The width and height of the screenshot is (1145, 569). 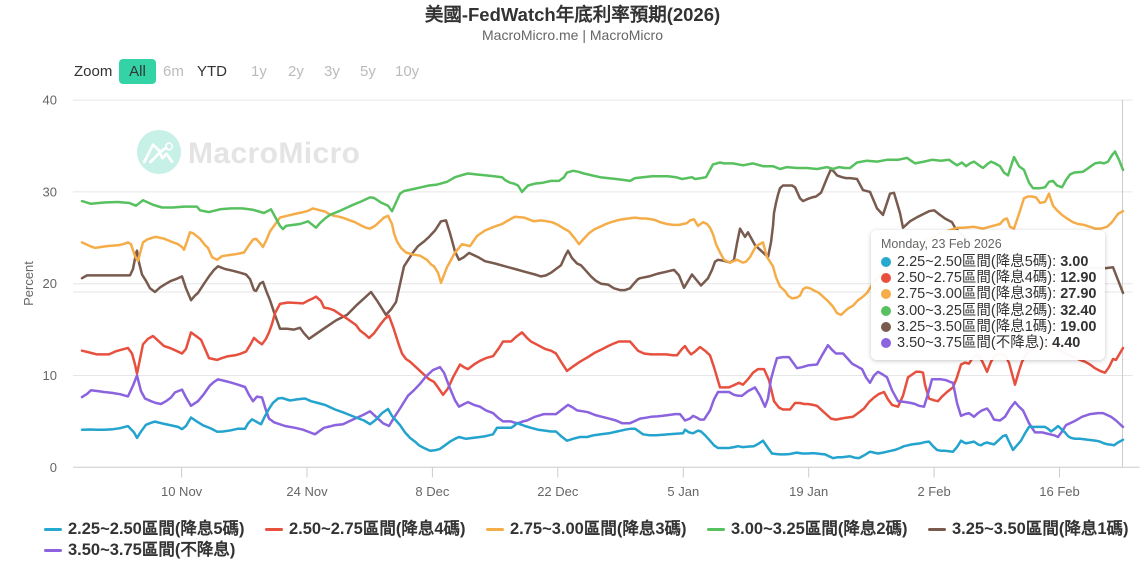 What do you see at coordinates (558, 491) in the screenshot?
I see `svg-text: 22 Dec` at bounding box center [558, 491].